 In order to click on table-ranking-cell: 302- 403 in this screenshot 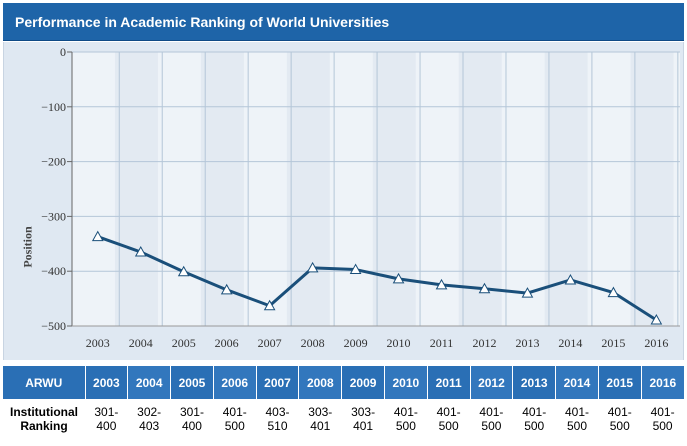, I will do `click(149, 419)`.